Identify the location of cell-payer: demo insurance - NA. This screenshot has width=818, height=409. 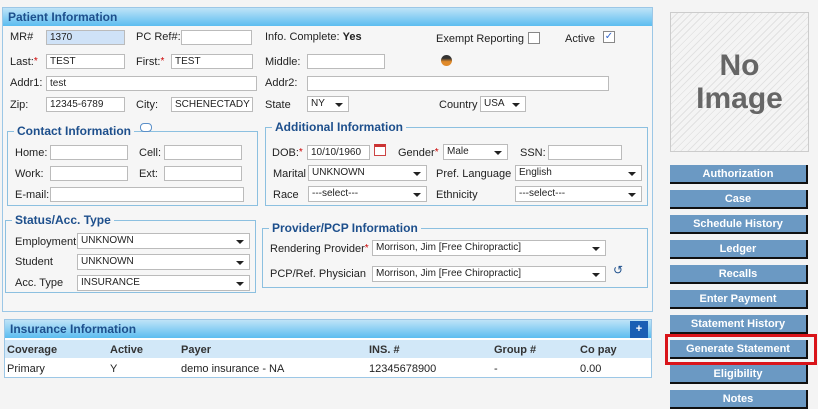
(233, 369).